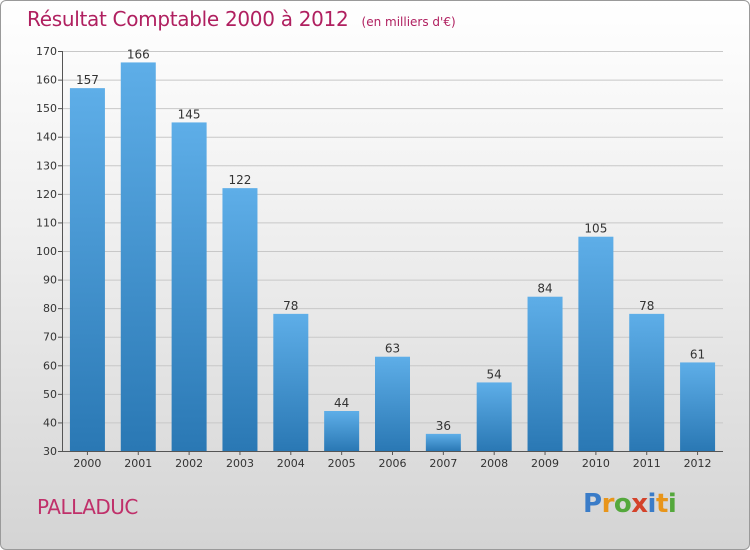 The width and height of the screenshot is (750, 550). I want to click on x-tick-label: 2001, so click(138, 463).